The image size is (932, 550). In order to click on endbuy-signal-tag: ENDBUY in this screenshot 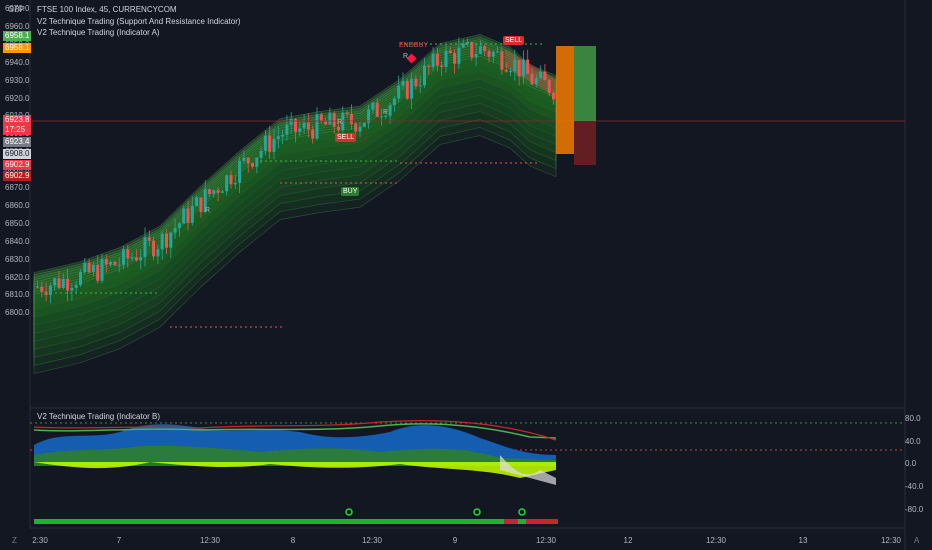, I will do `click(414, 45)`.